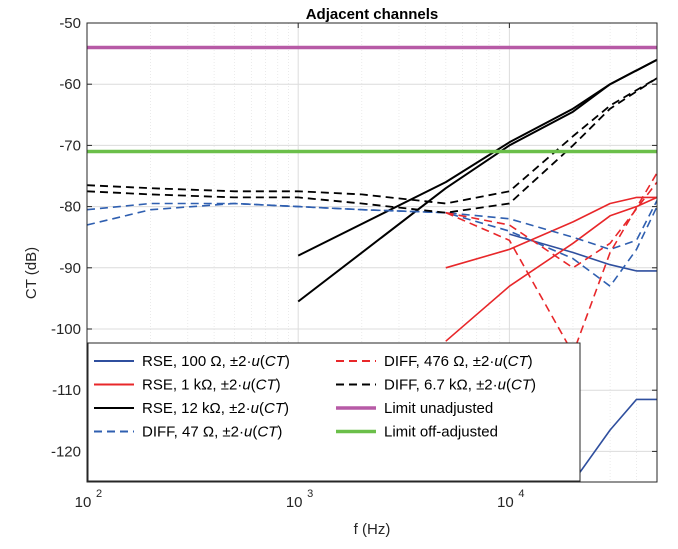  Describe the element at coordinates (70, 207) in the screenshot. I see `y-tick-label: -80` at that location.